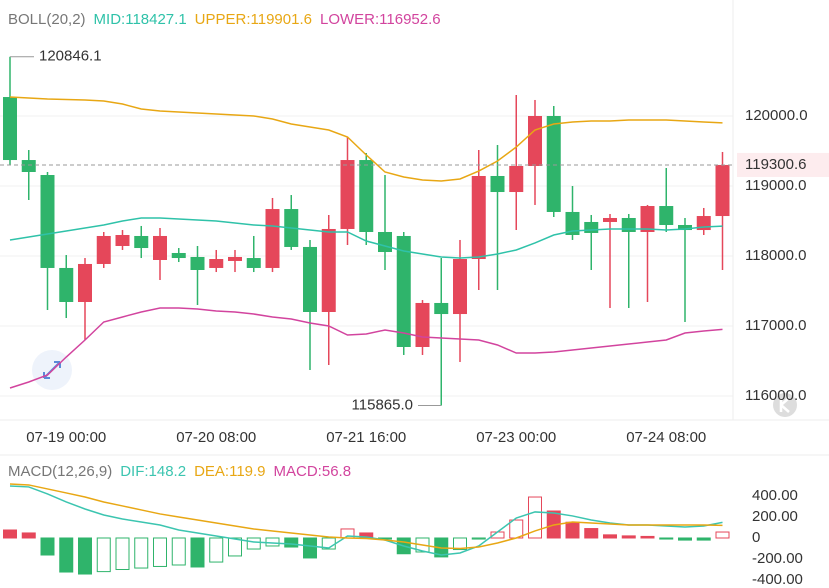 This screenshot has height=588, width=829. What do you see at coordinates (380, 19) in the screenshot?
I see `legend-entry: LOWER:116952.6` at bounding box center [380, 19].